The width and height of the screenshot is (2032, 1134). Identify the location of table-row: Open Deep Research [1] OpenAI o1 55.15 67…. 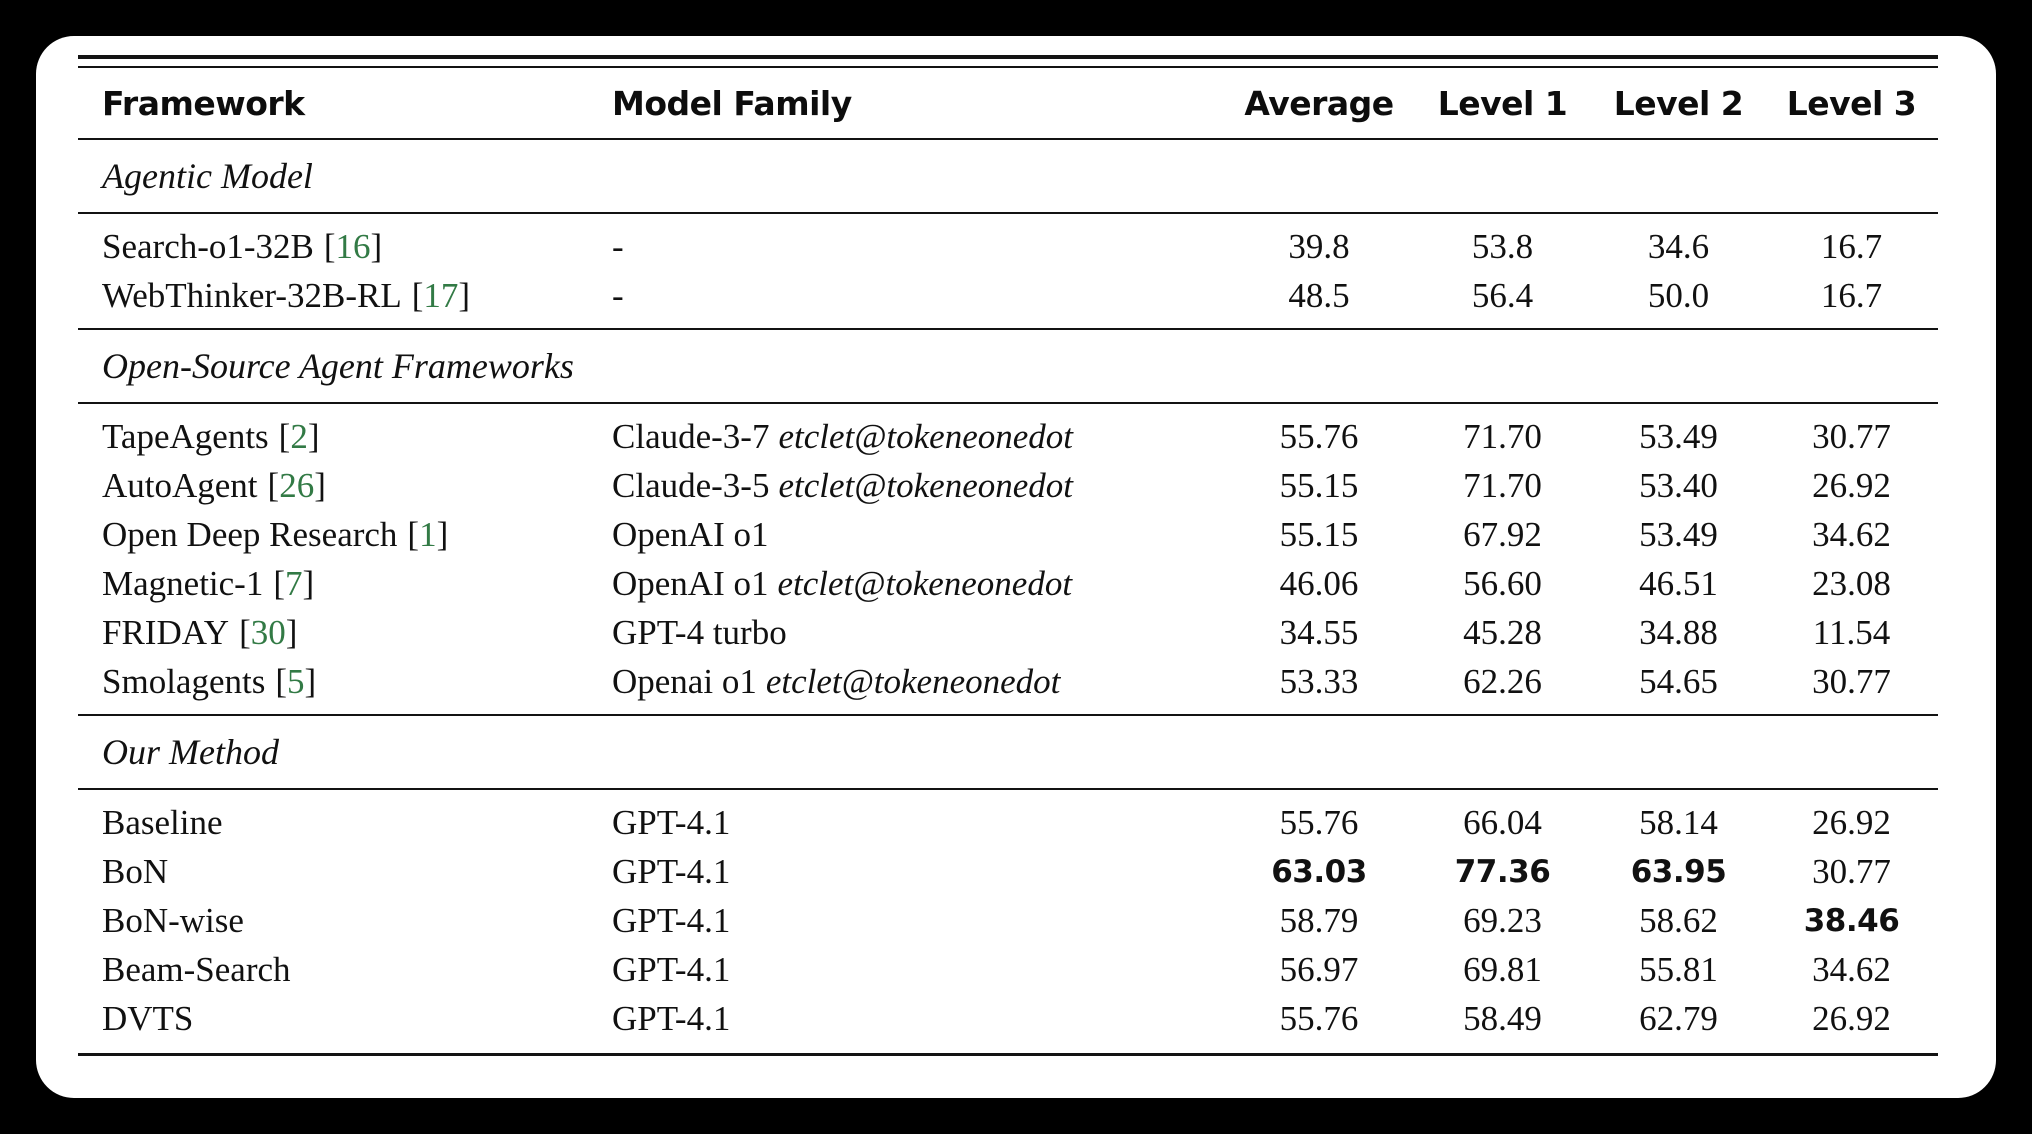
(1008, 534).